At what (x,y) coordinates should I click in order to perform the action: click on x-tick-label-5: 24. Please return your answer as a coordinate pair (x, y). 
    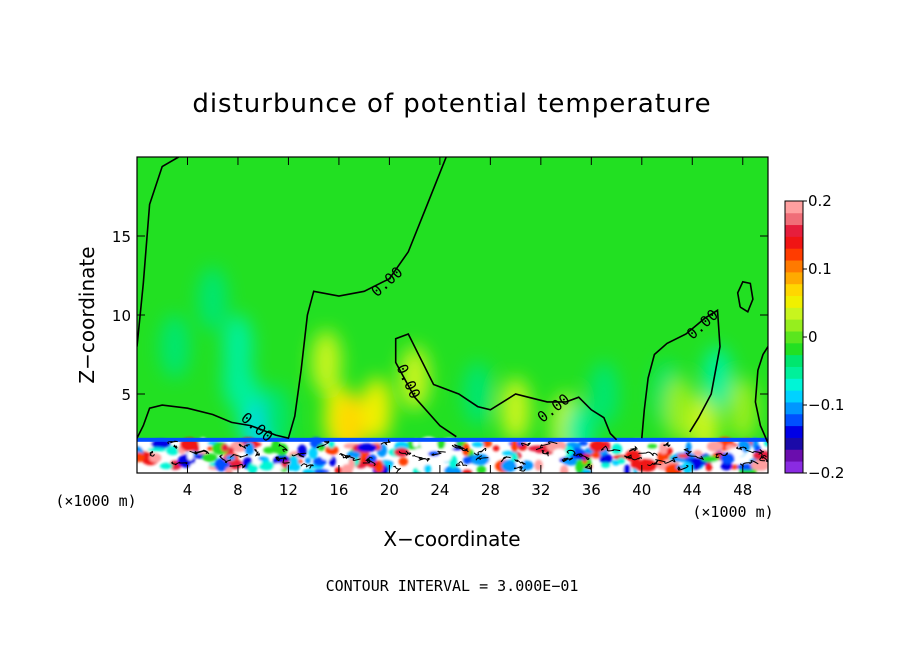
    Looking at the image, I should click on (439, 490).